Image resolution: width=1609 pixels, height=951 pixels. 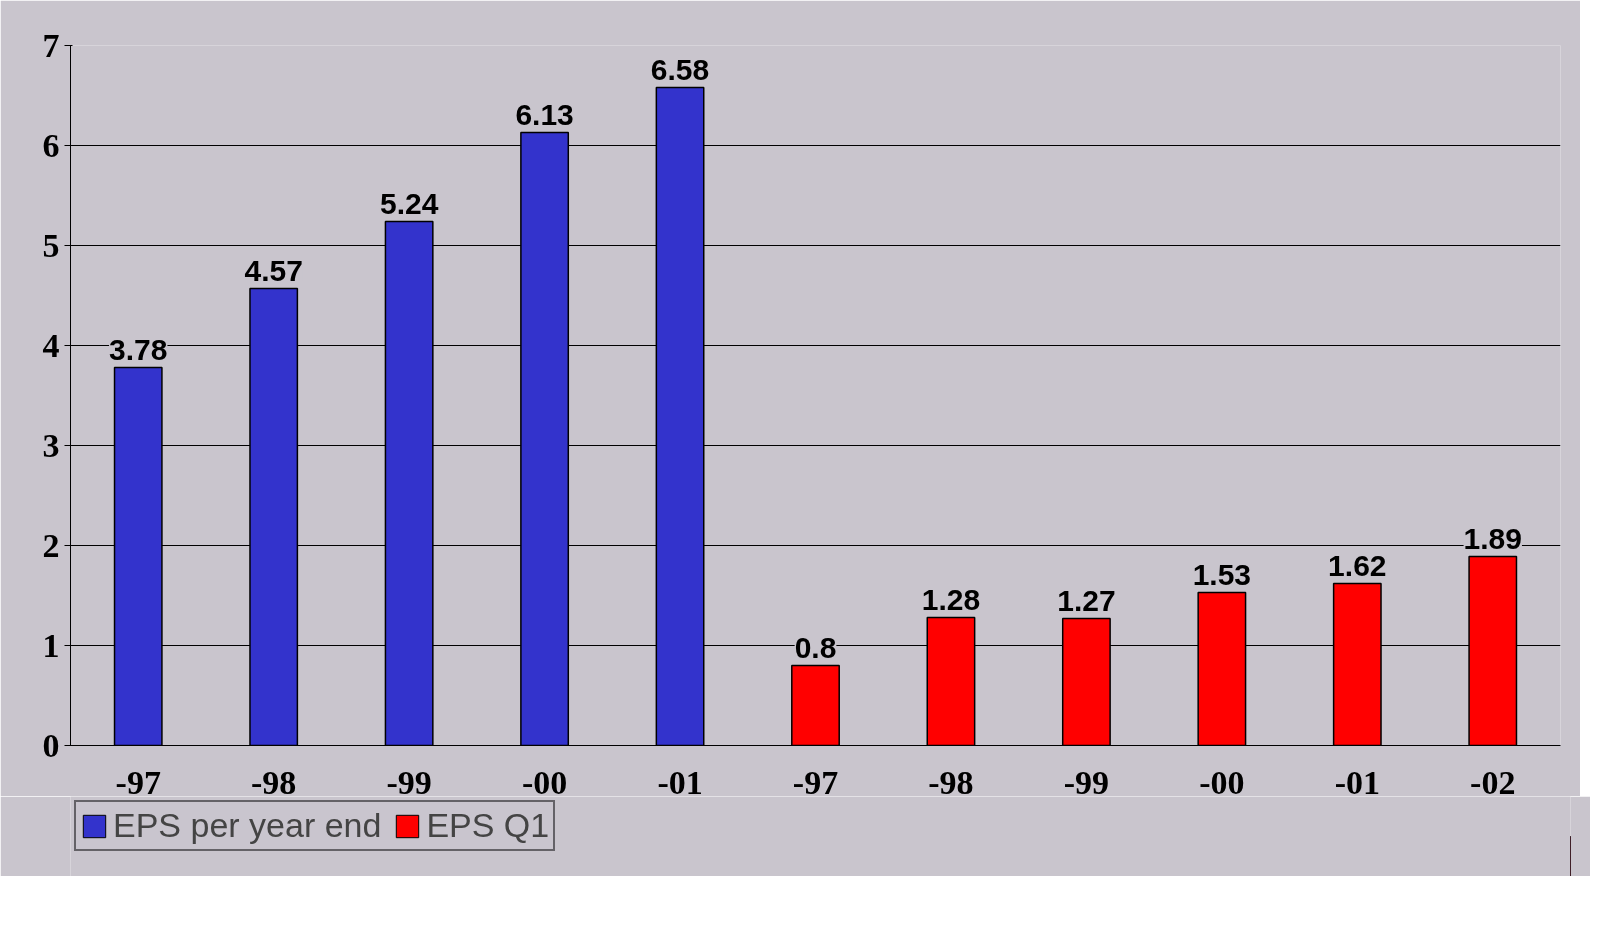 What do you see at coordinates (488, 825) in the screenshot?
I see `legend-label: EPS Q1` at bounding box center [488, 825].